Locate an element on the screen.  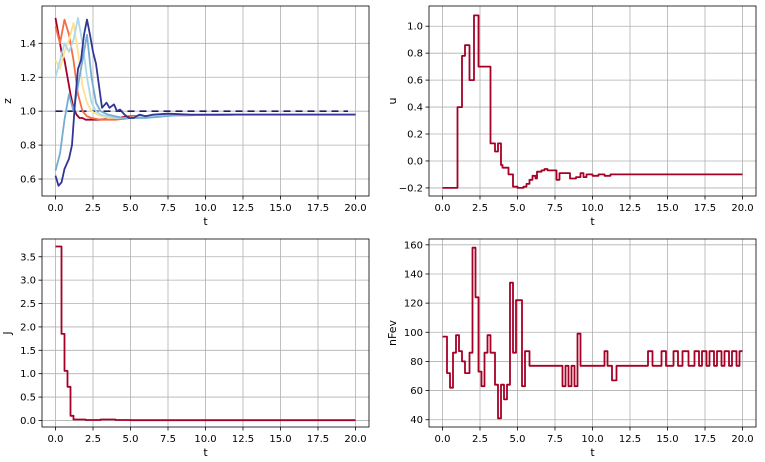
y-tick-label: 3.5 is located at coordinates (28, 257).